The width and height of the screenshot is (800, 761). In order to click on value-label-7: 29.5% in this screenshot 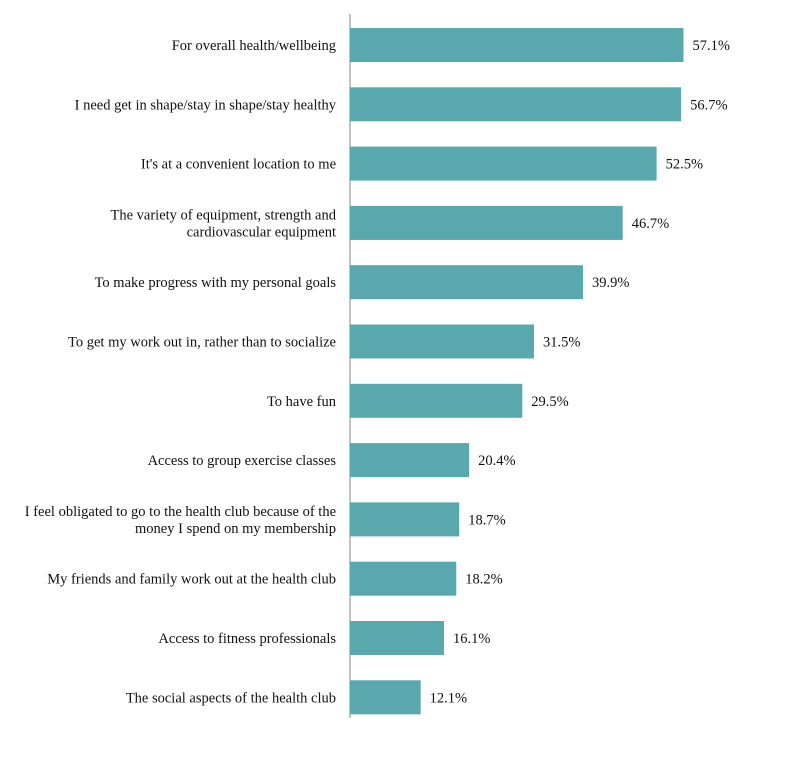, I will do `click(549, 402)`.